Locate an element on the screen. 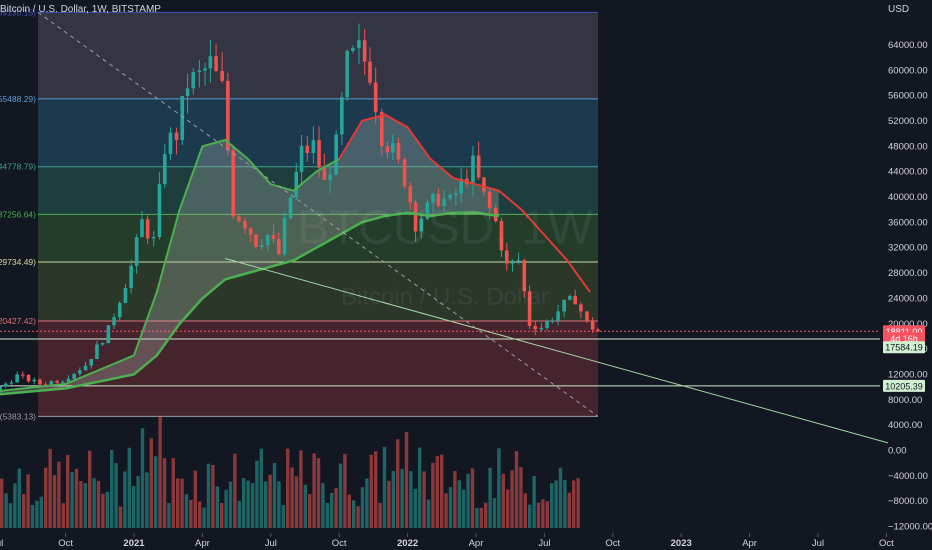 Image resolution: width=932 pixels, height=550 pixels. horizontal-price-lines is located at coordinates (440, 358).